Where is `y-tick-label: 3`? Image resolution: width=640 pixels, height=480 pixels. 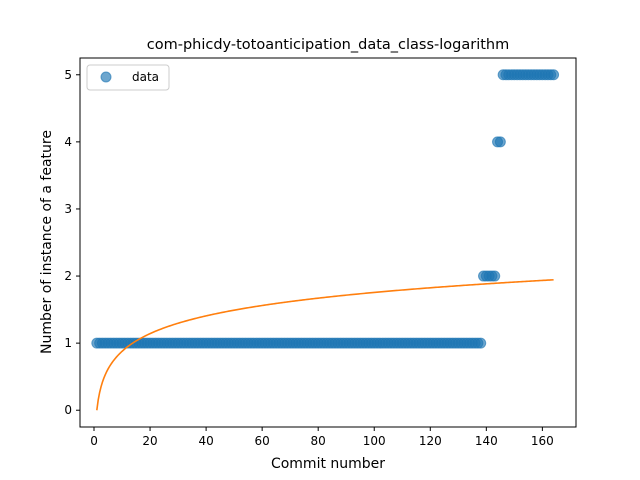 y-tick-label: 3 is located at coordinates (68, 209).